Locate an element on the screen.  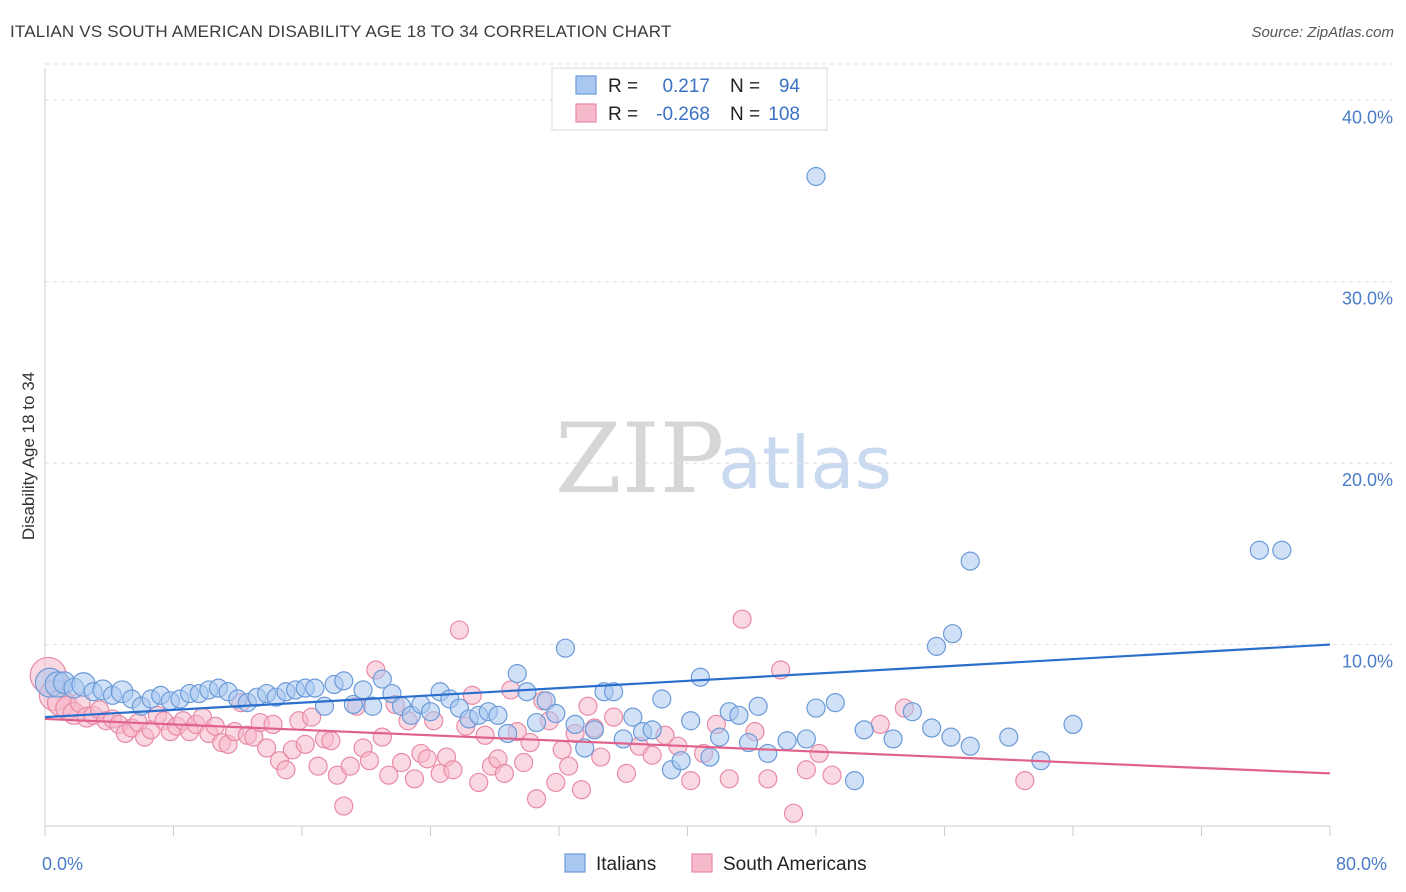
y-axis-label: Disability Age 18 to 34 is located at coordinates (28, 456).